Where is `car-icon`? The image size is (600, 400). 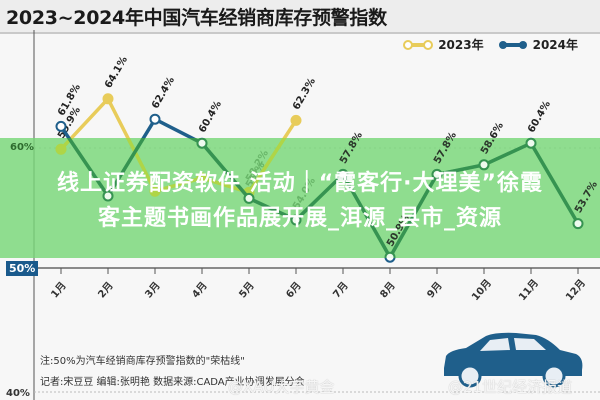
car-icon is located at coordinates (513, 360).